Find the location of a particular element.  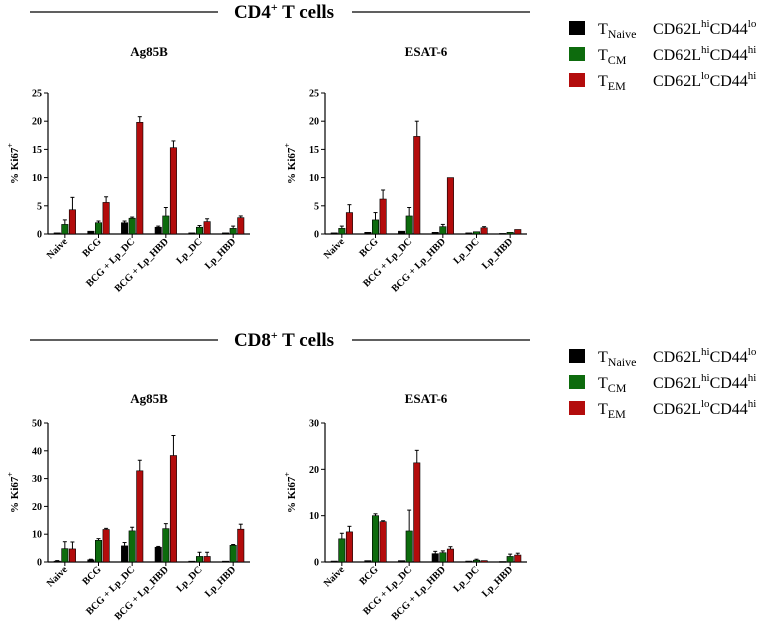

y-tick-label: 25 is located at coordinates (37, 94).